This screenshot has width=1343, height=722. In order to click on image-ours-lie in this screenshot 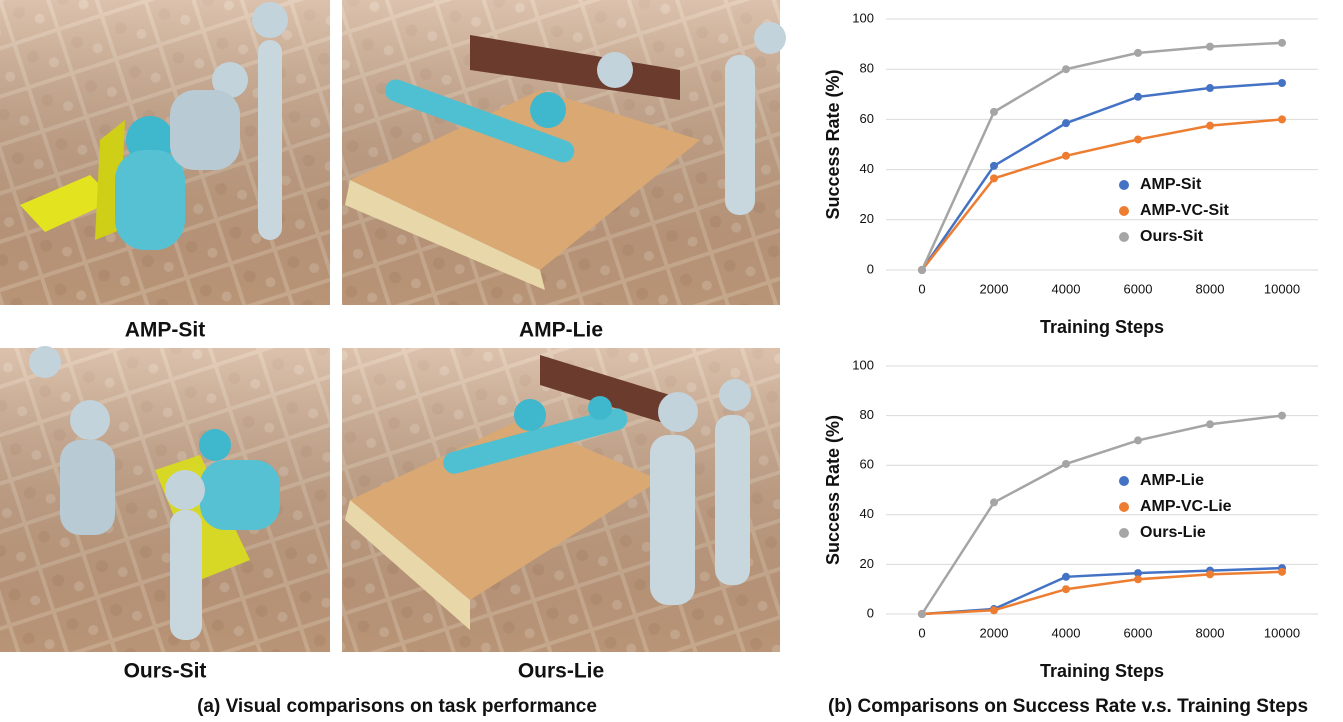, I will do `click(561, 500)`.